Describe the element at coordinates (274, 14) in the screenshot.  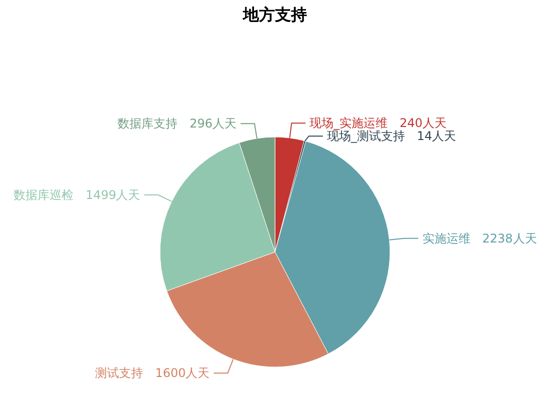
I see `chart-title: 地方支持` at that location.